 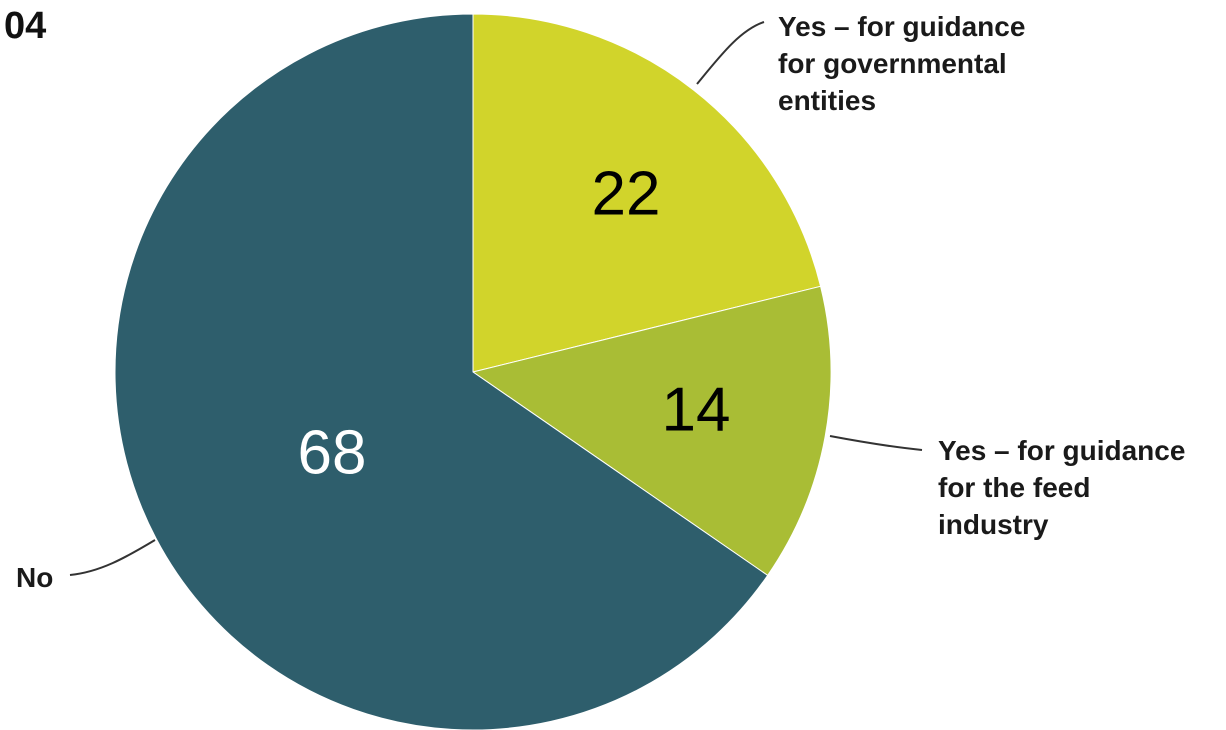 I want to click on category-label-line: No, so click(x=34, y=577).